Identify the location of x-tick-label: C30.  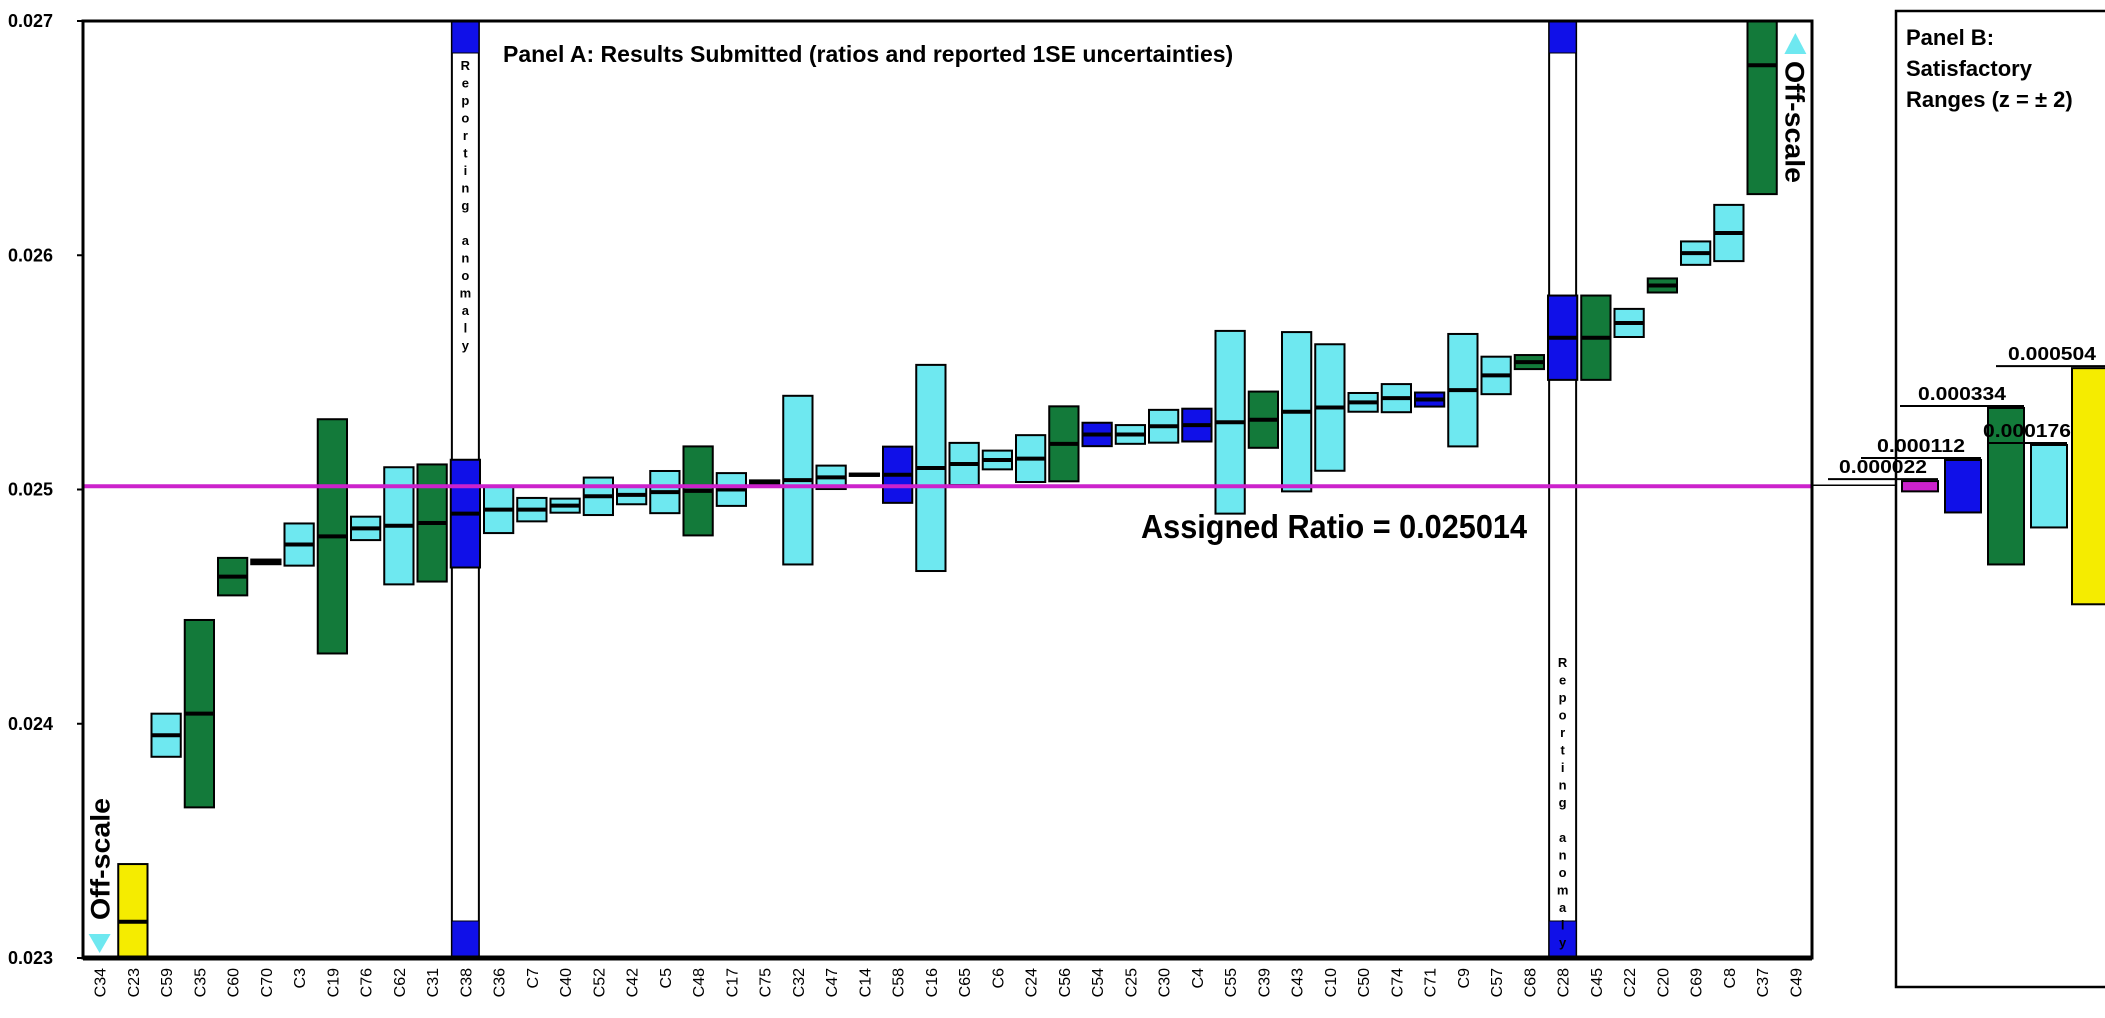
(1165, 982).